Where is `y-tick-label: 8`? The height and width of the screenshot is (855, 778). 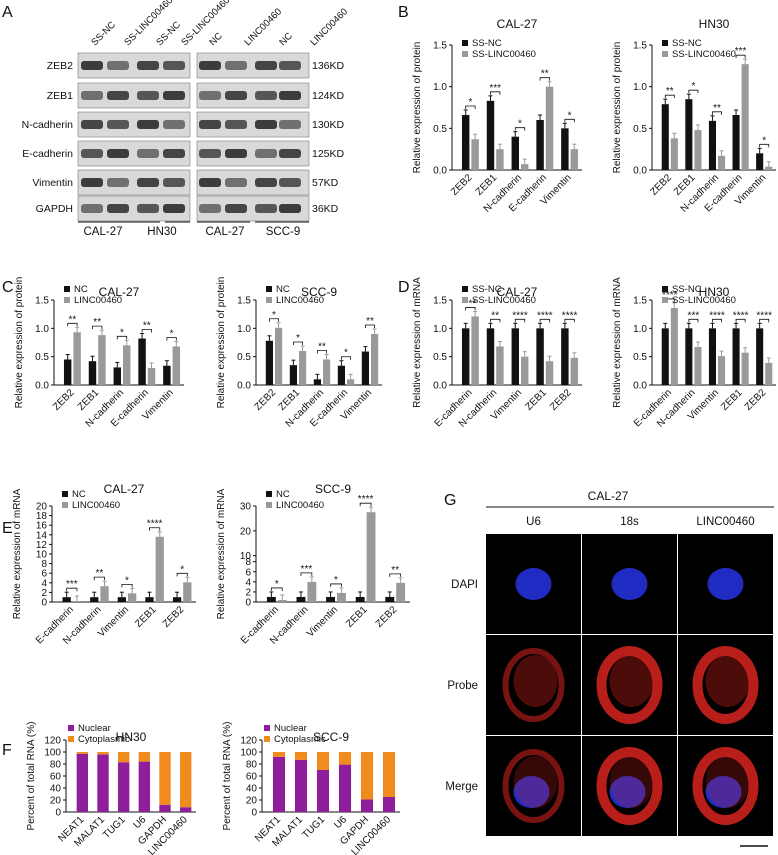
y-tick-label: 8 is located at coordinates (248, 562).